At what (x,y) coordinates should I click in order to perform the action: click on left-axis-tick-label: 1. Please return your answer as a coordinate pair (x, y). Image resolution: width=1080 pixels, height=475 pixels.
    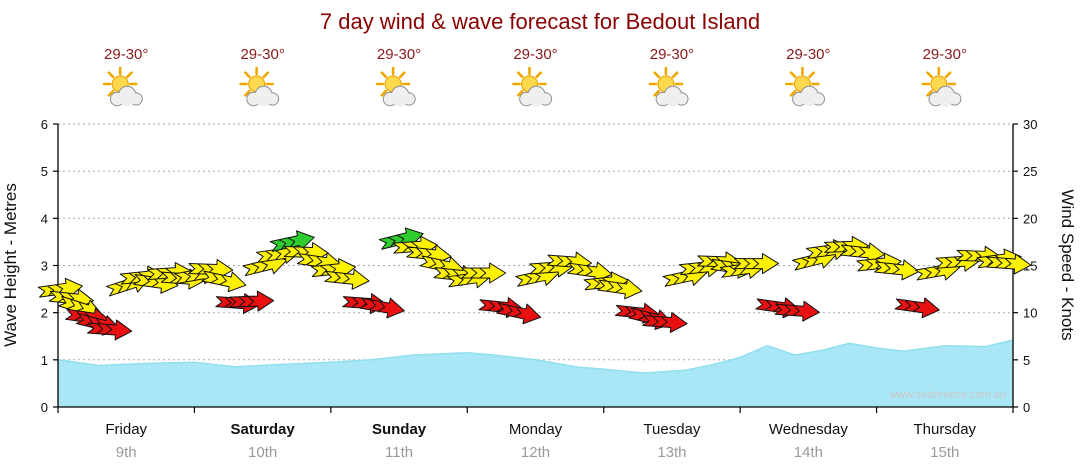
    Looking at the image, I should click on (44, 360).